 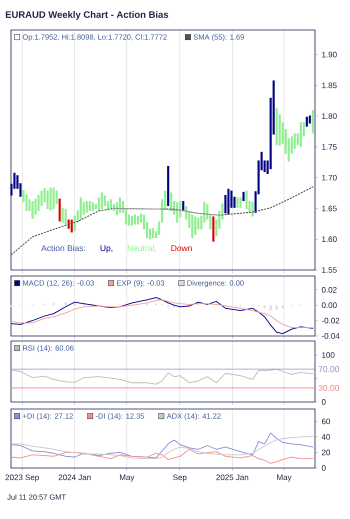 I want to click on series-label: Neutral,, so click(x=142, y=248).